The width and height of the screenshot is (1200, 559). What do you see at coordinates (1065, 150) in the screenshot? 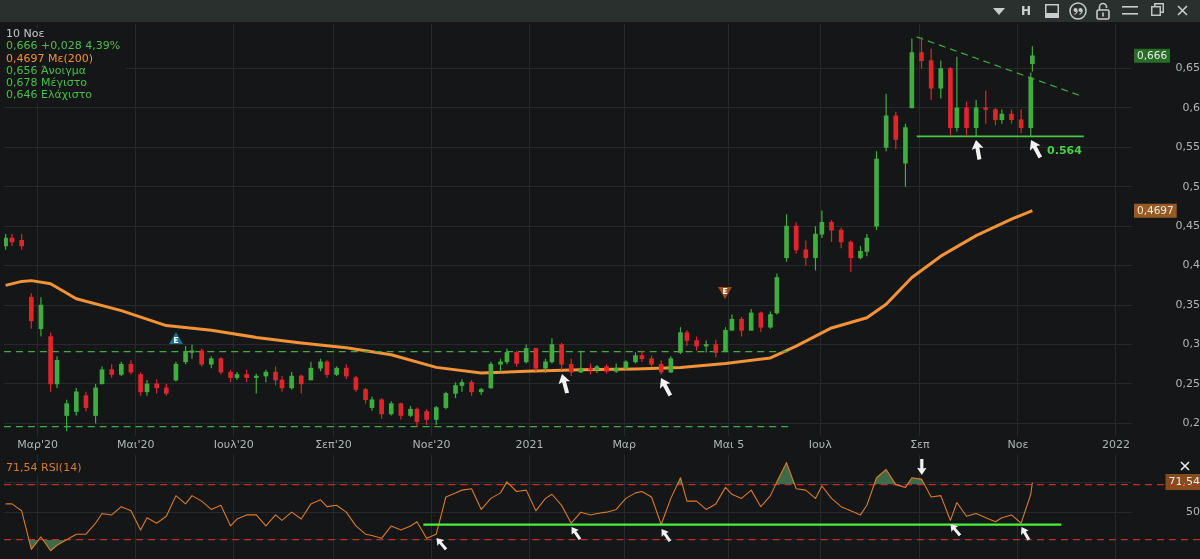
I see `annotation: 0.564` at bounding box center [1065, 150].